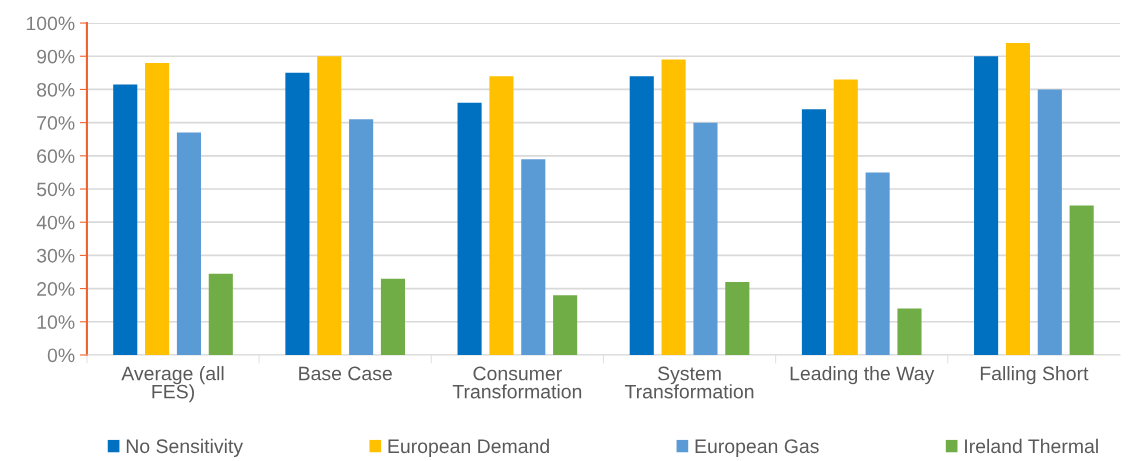 Image resolution: width=1129 pixels, height=461 pixels. Describe the element at coordinates (1034, 375) in the screenshot. I see `x-tick-label: Falling Short` at that location.